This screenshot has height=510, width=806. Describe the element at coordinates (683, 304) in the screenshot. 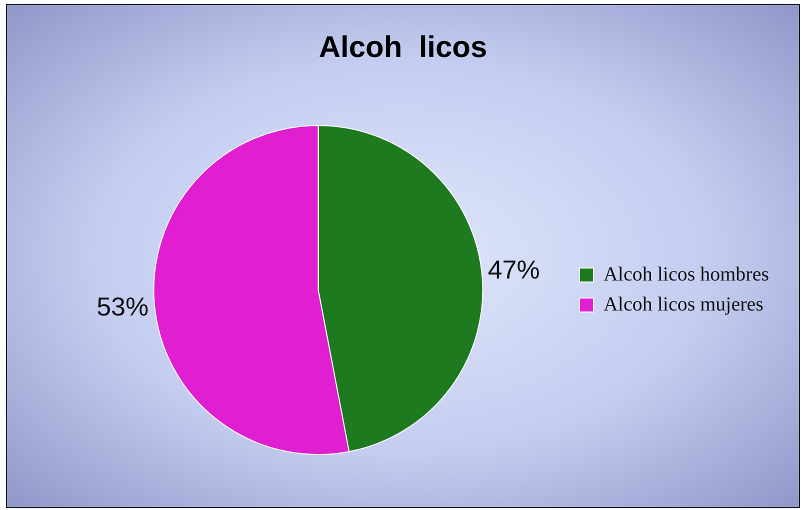

I see `legend-label: Alcoh licos mujeres` at that location.